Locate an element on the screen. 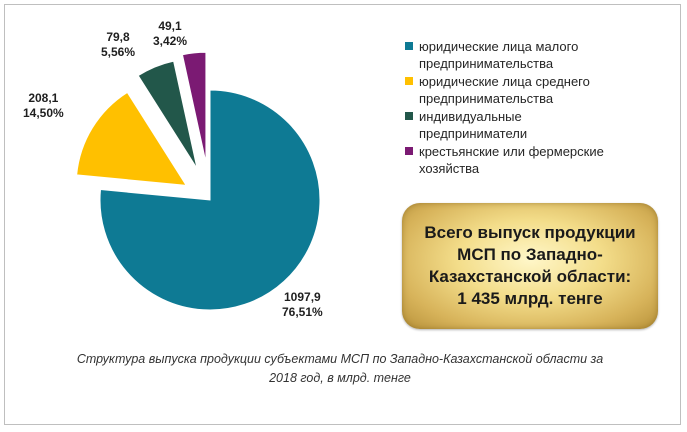 This screenshot has width=687, height=432. legend-label: предприниматели is located at coordinates (473, 133).